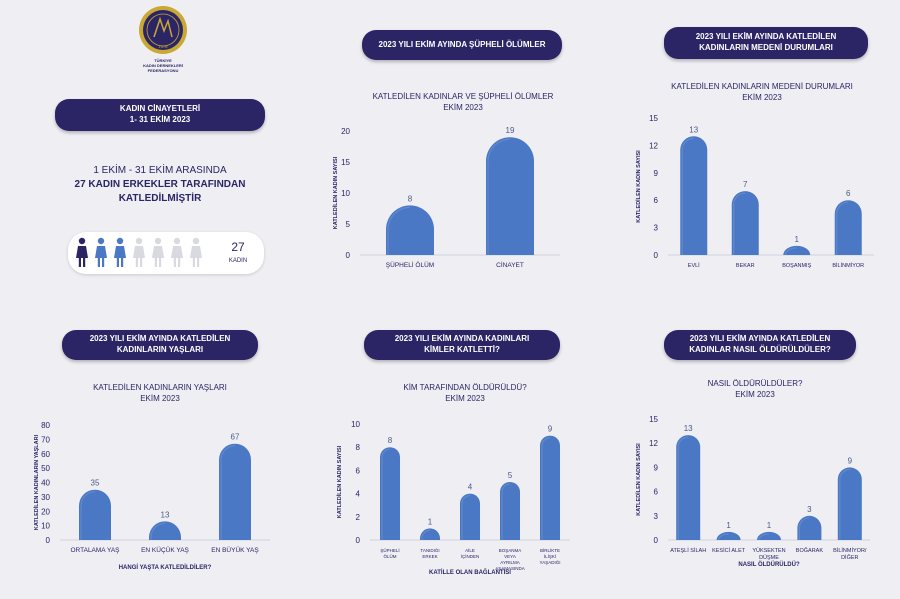 This screenshot has width=900, height=599. I want to click on category-label: DİĞER, so click(849, 557).